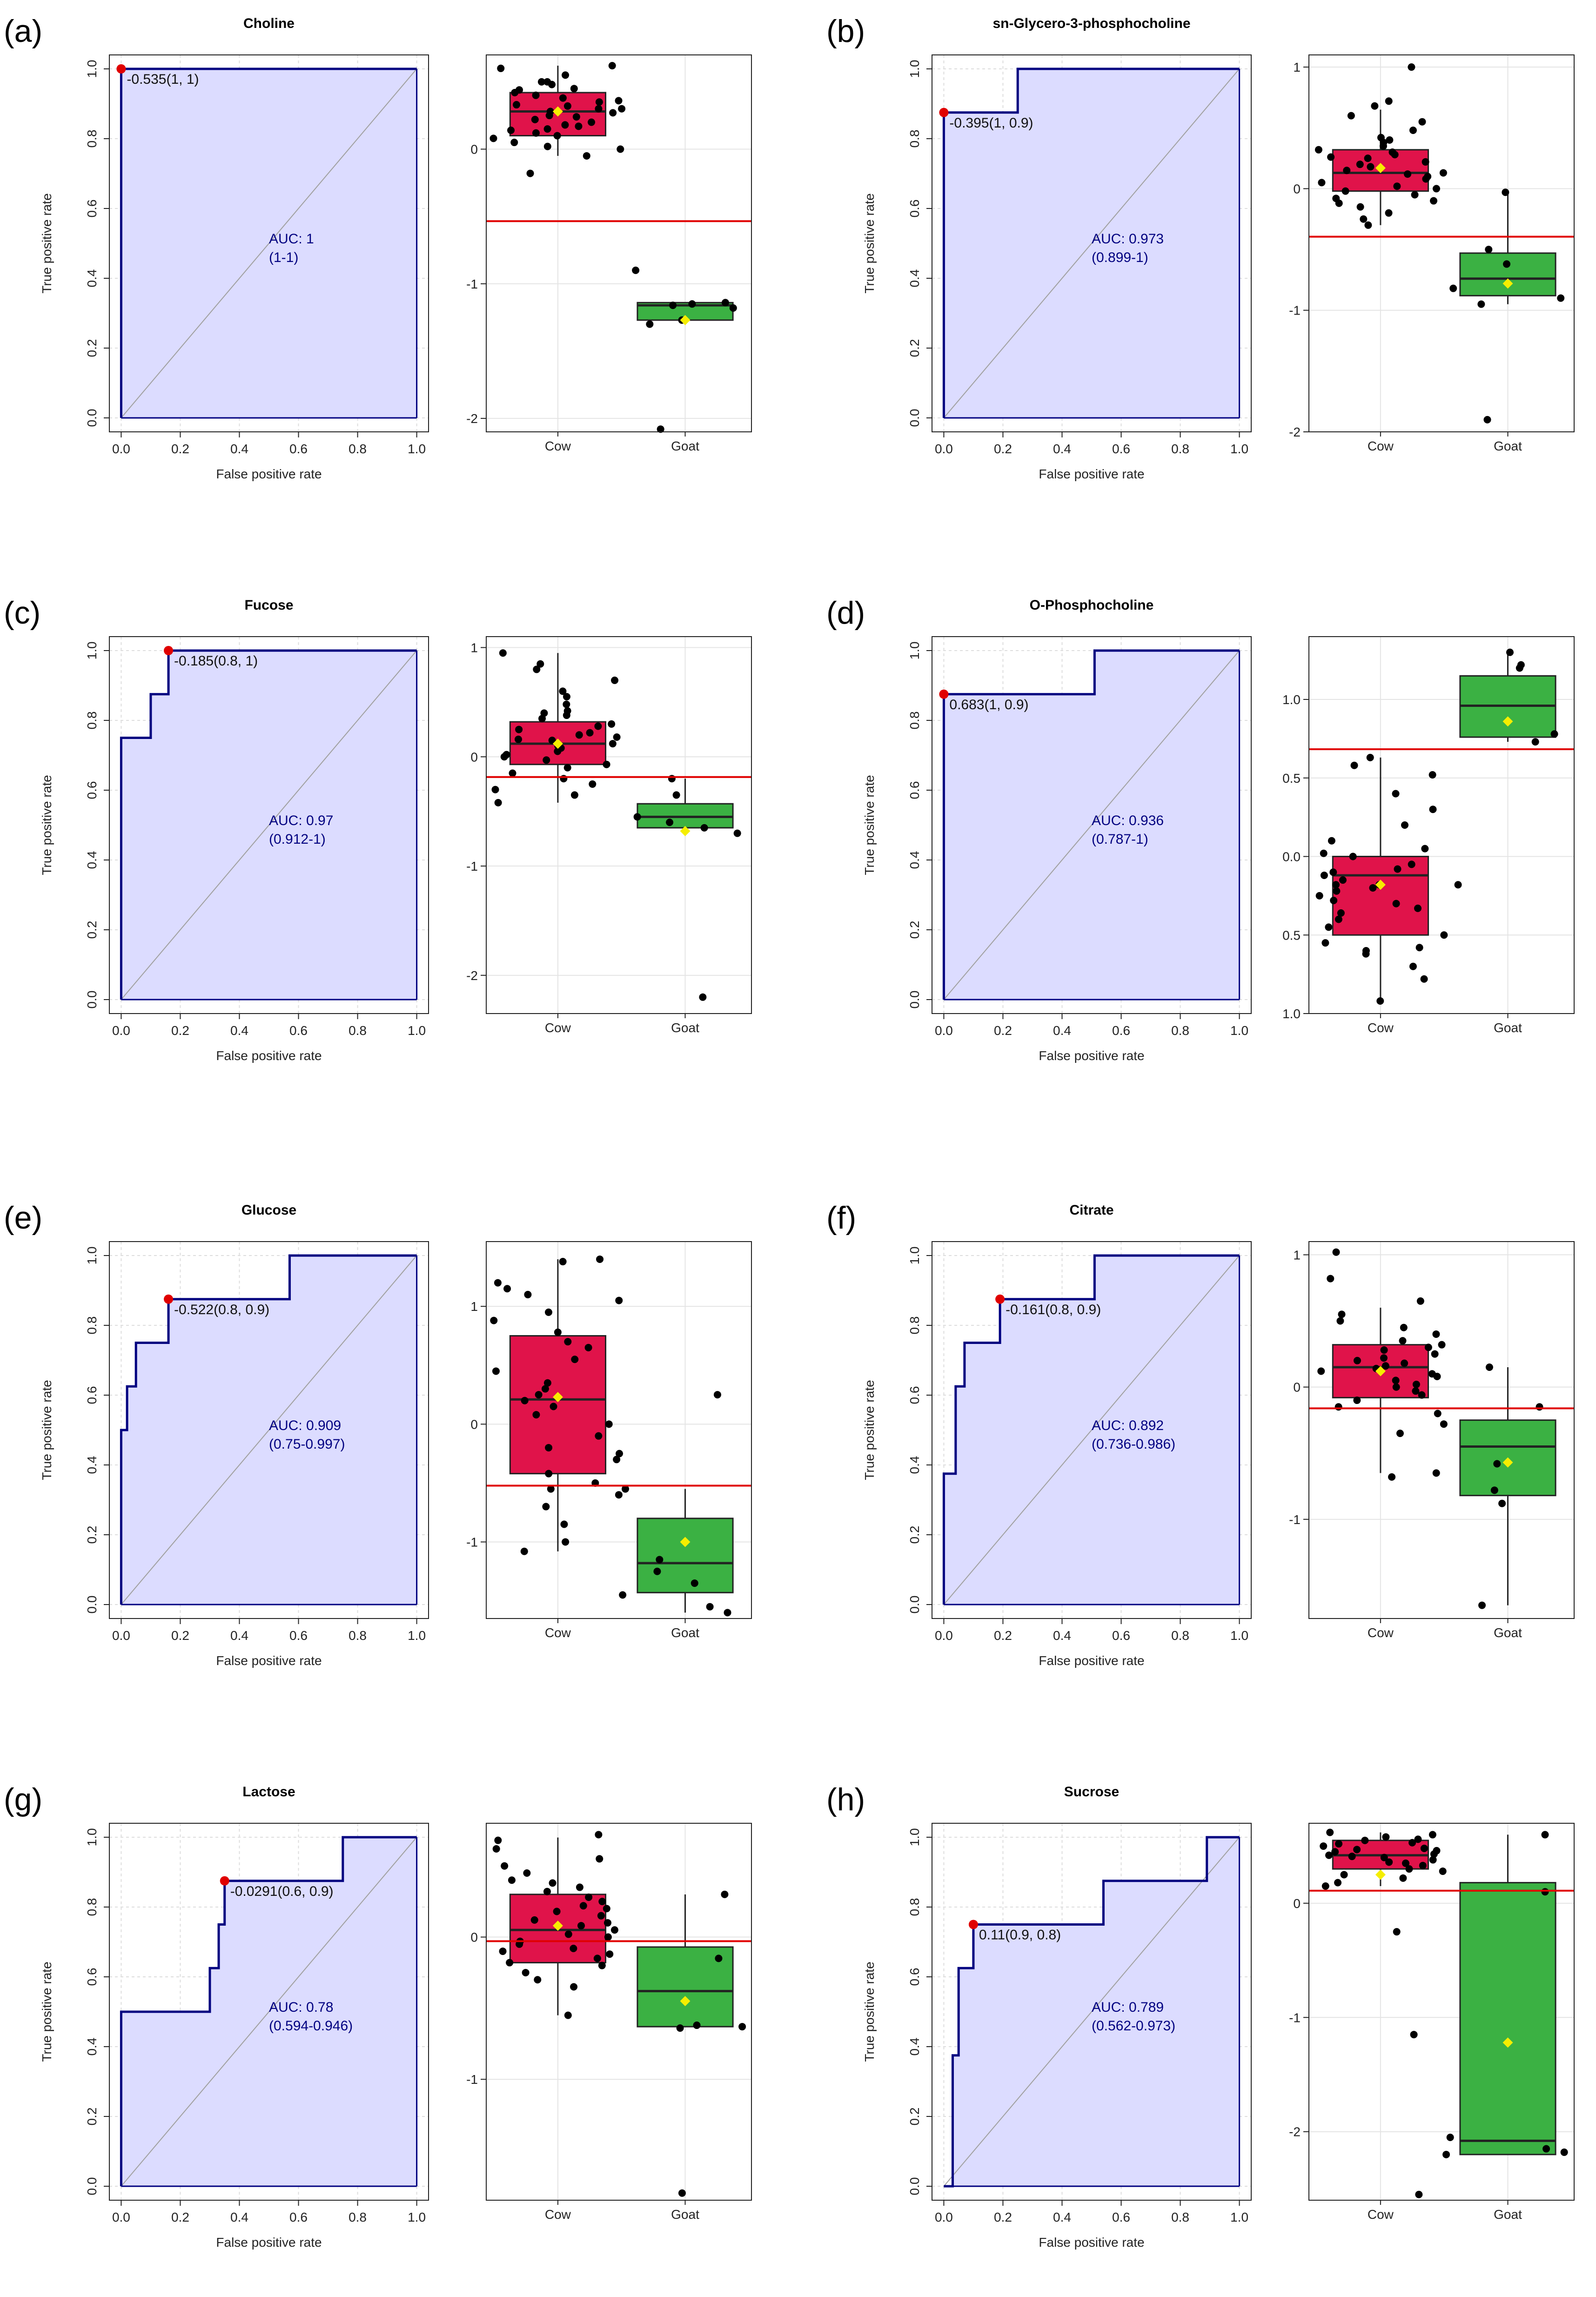 The width and height of the screenshot is (1596, 2297). What do you see at coordinates (914, 721) in the screenshot?
I see `roc-y-tick-label: 0.8` at bounding box center [914, 721].